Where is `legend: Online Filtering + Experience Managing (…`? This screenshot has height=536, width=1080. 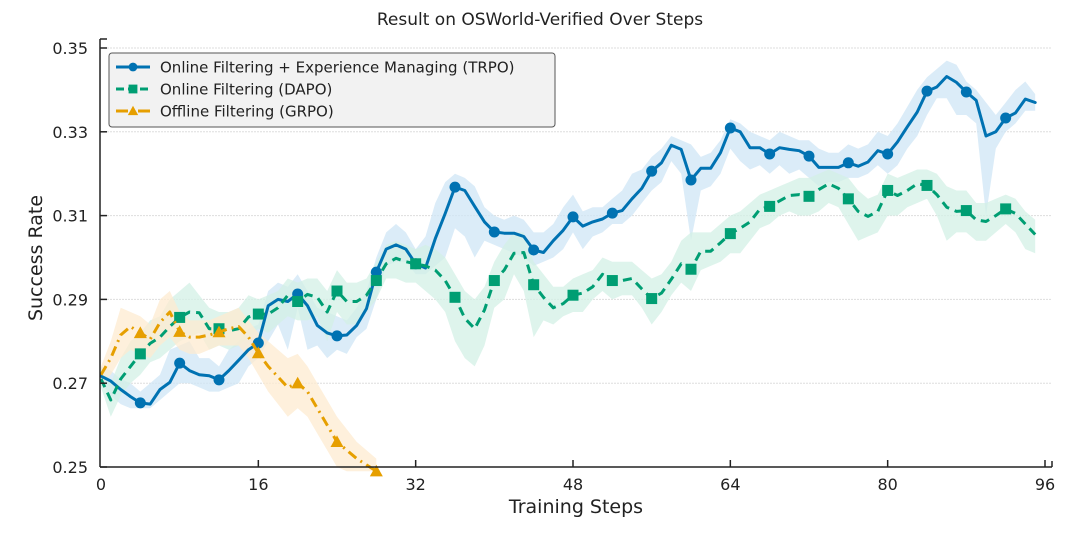 legend: Online Filtering + Experience Managing (… is located at coordinates (332, 90).